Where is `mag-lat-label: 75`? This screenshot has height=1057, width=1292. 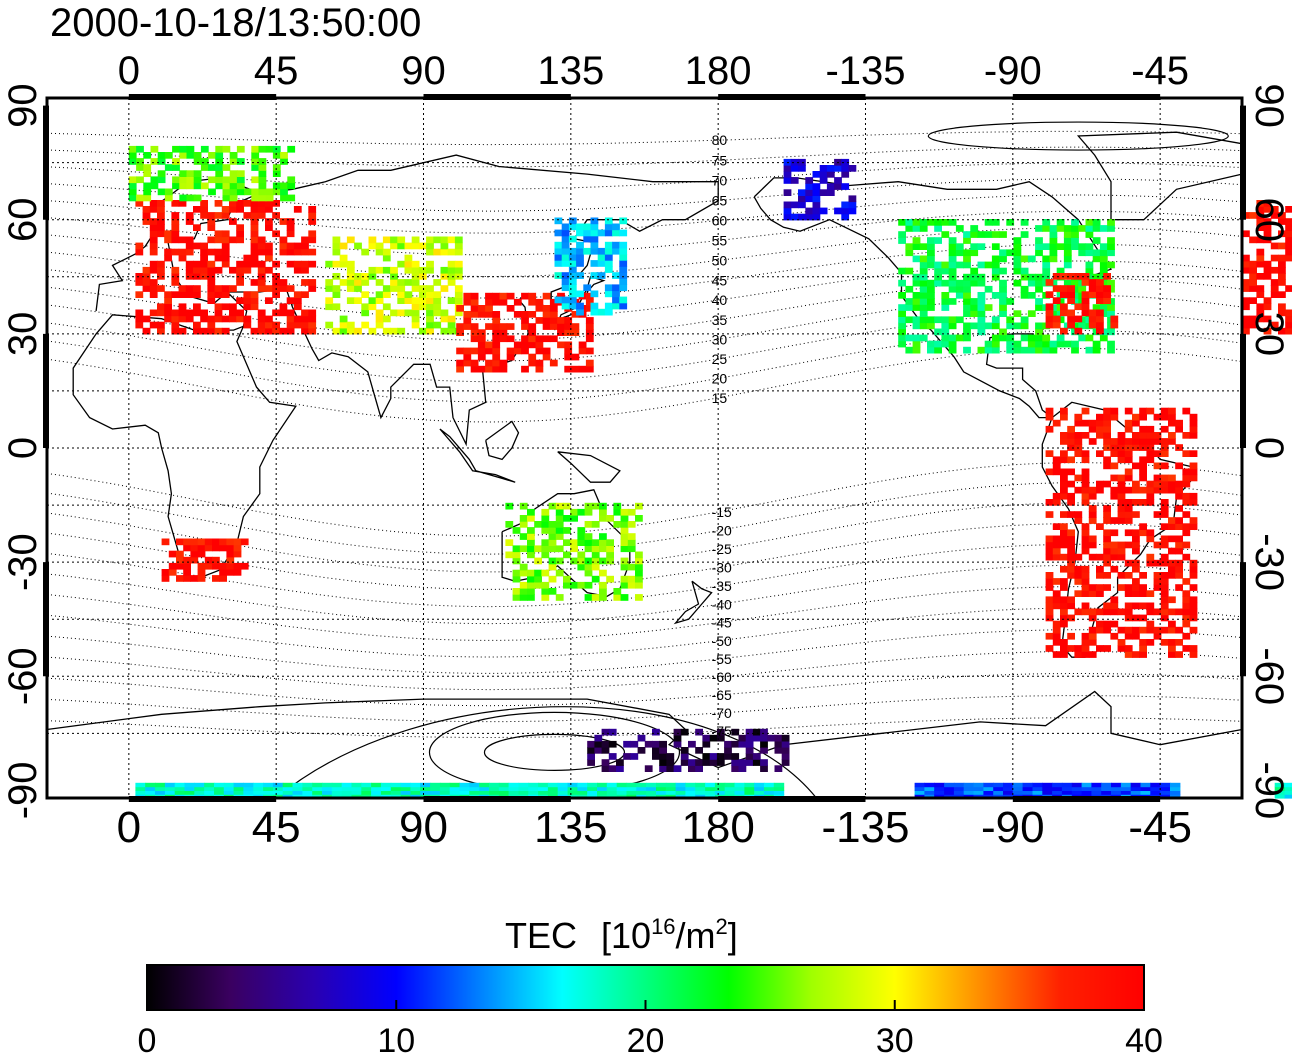 mag-lat-label: 75 is located at coordinates (720, 160).